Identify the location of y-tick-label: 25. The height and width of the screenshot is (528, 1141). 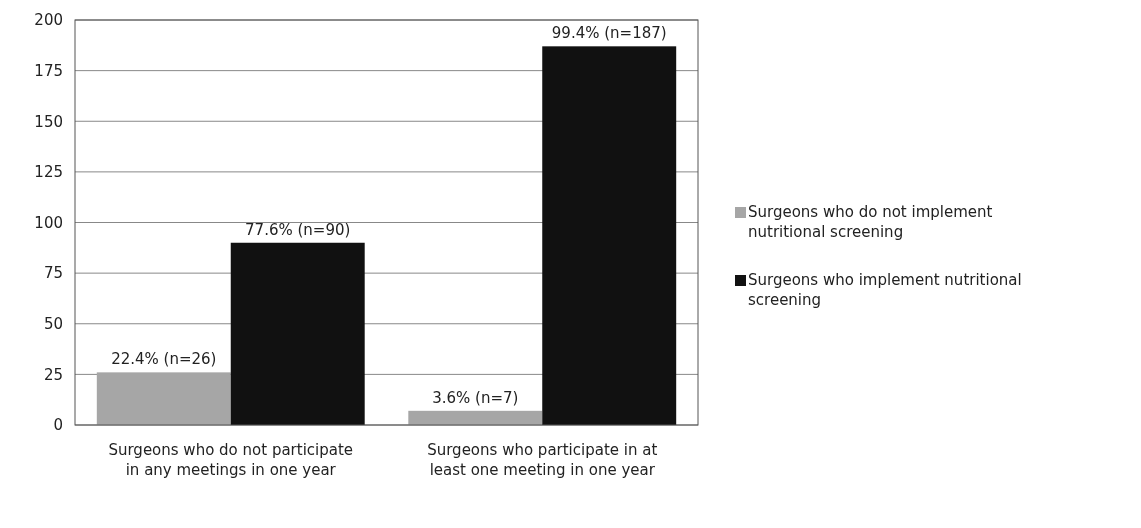
(53, 374).